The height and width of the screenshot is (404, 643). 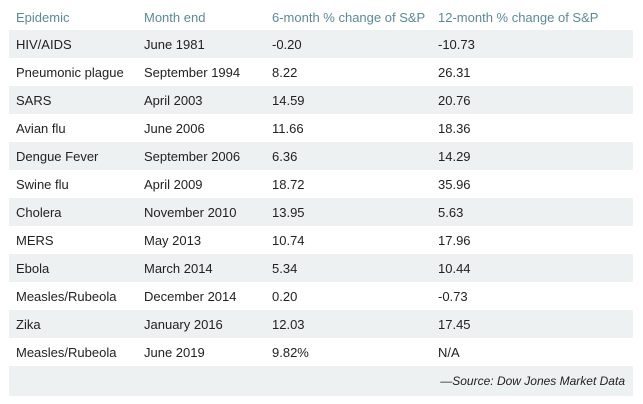 I want to click on column-header-month-end: Month end, so click(x=175, y=17).